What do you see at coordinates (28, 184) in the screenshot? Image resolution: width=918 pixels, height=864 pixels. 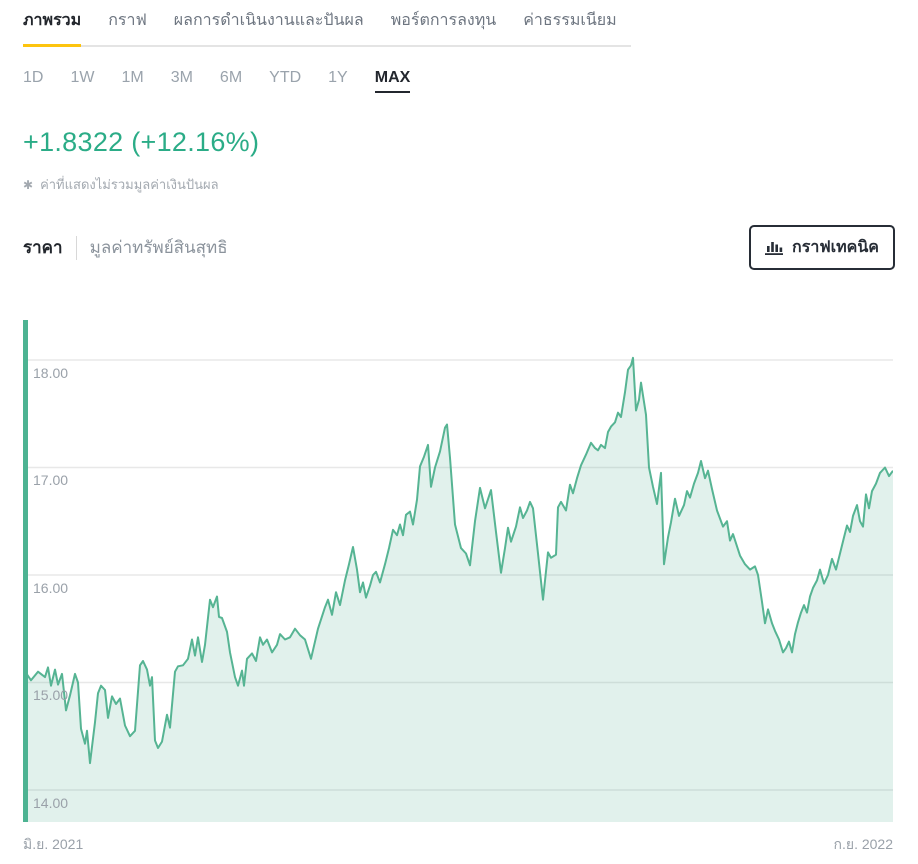 I see `asterisk-icon: ✱` at bounding box center [28, 184].